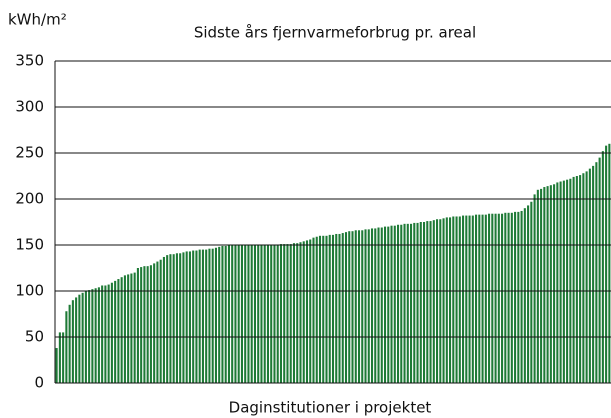 This screenshot has height=418, width=611. I want to click on x-axis-label: Daginstitutioner i projektet, so click(330, 408).